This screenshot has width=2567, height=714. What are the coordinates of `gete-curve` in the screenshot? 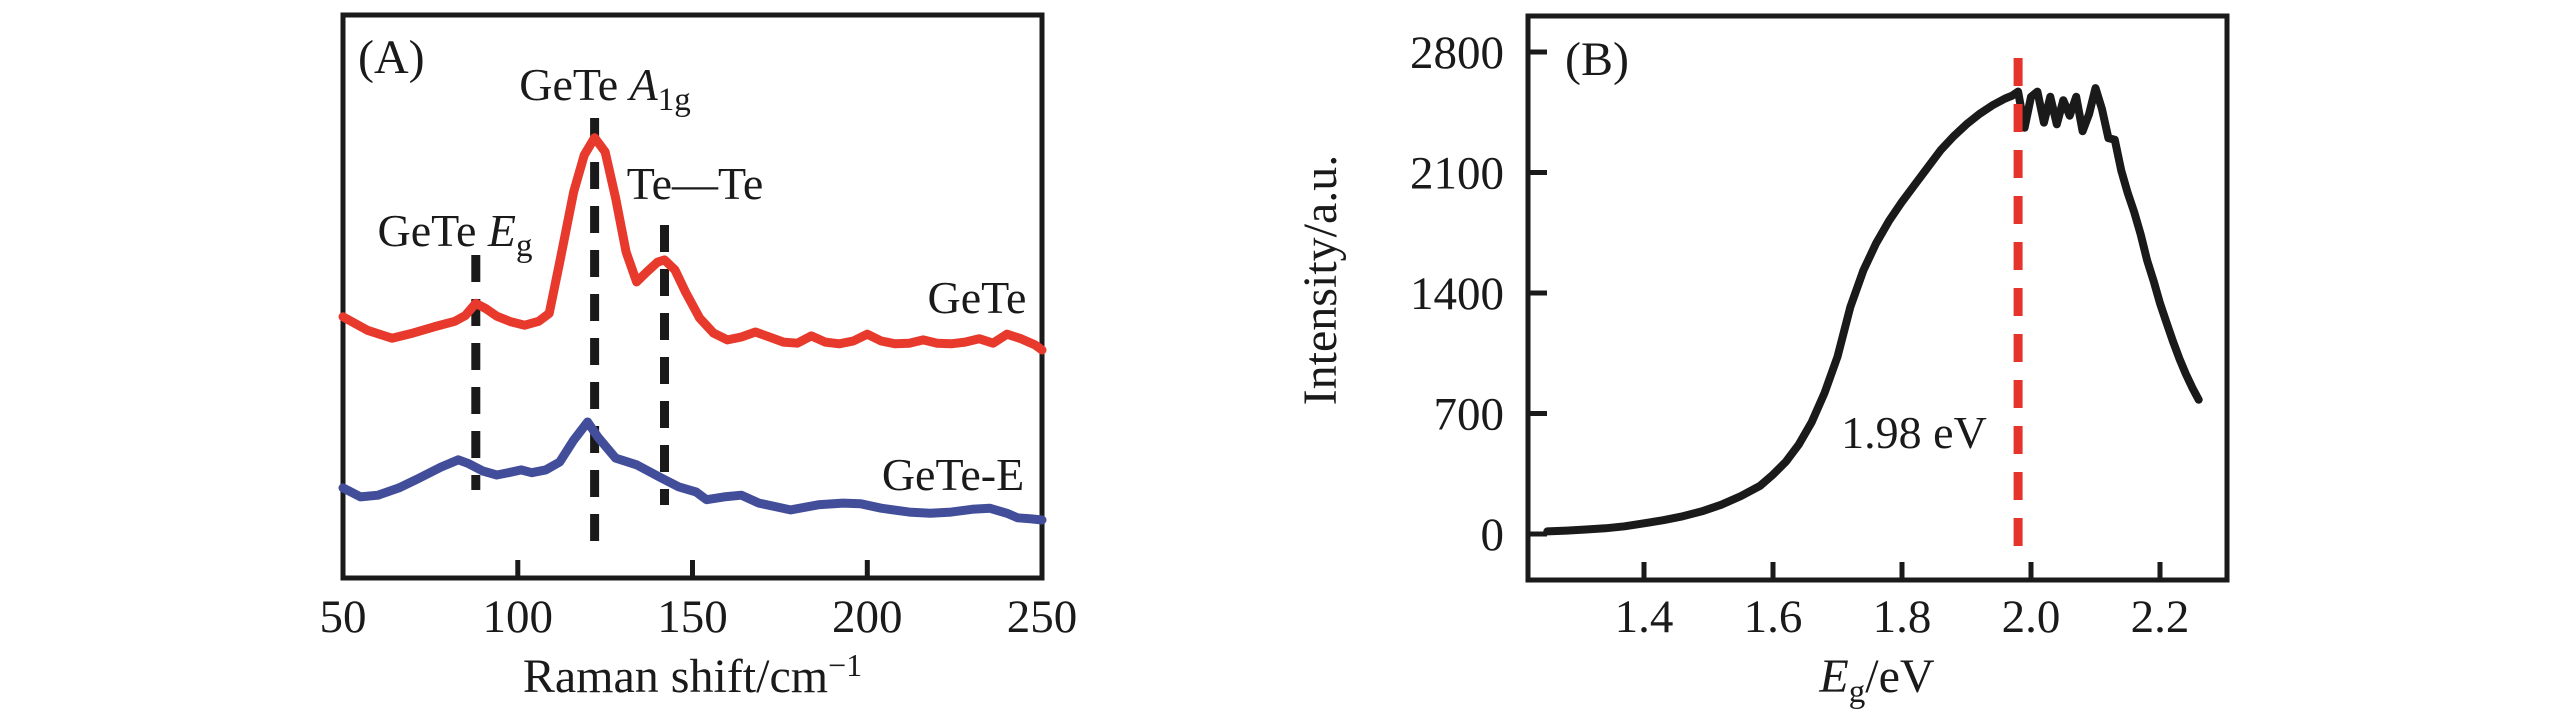 It's located at (692, 244).